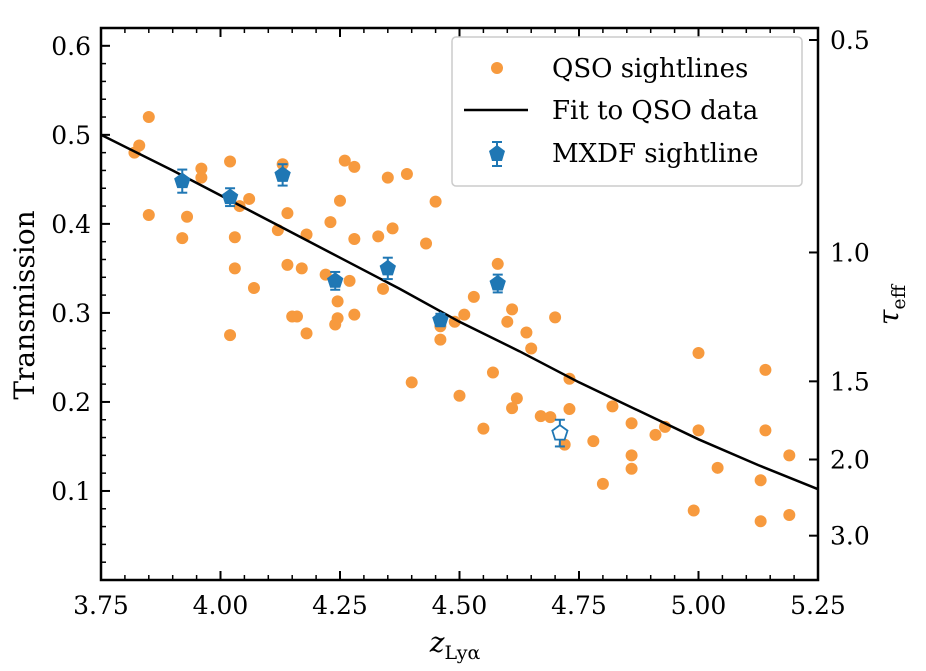 The width and height of the screenshot is (926, 671). What do you see at coordinates (655, 111) in the screenshot?
I see `legend-label-fit: Fit to QSO data` at bounding box center [655, 111].